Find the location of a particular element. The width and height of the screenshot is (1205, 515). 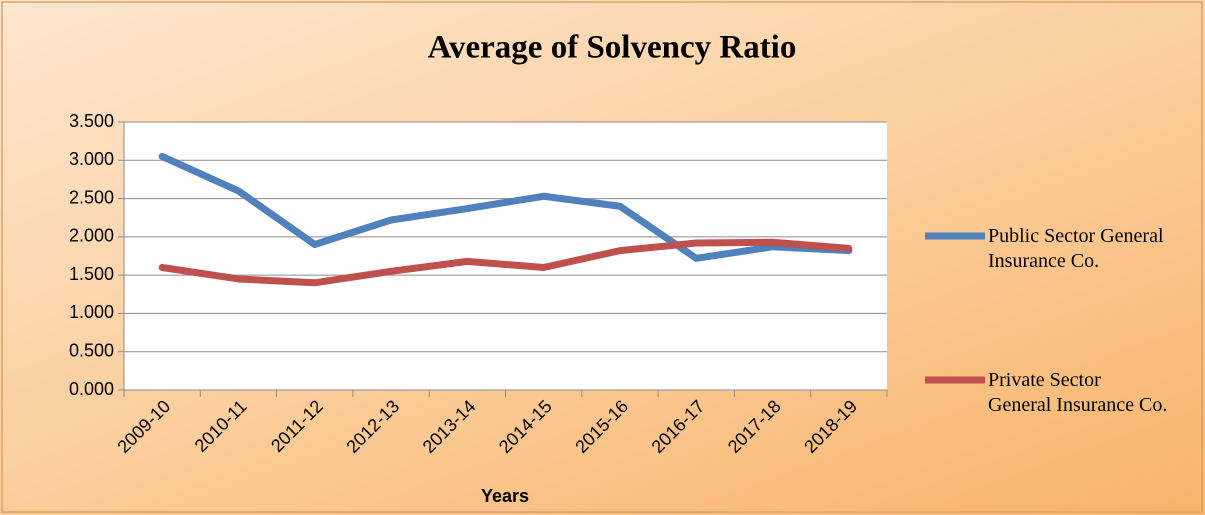

x-tick-label: 2018-19 is located at coordinates (830, 426).